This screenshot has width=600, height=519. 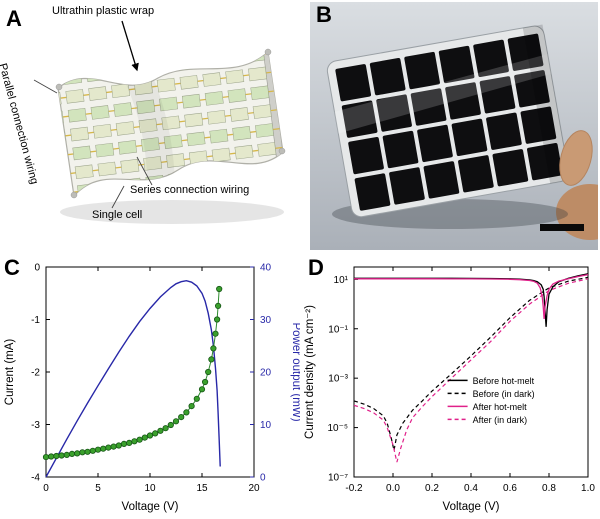 What do you see at coordinates (338, 379) in the screenshot?
I see `svg-text: 10⁻³` at bounding box center [338, 379].